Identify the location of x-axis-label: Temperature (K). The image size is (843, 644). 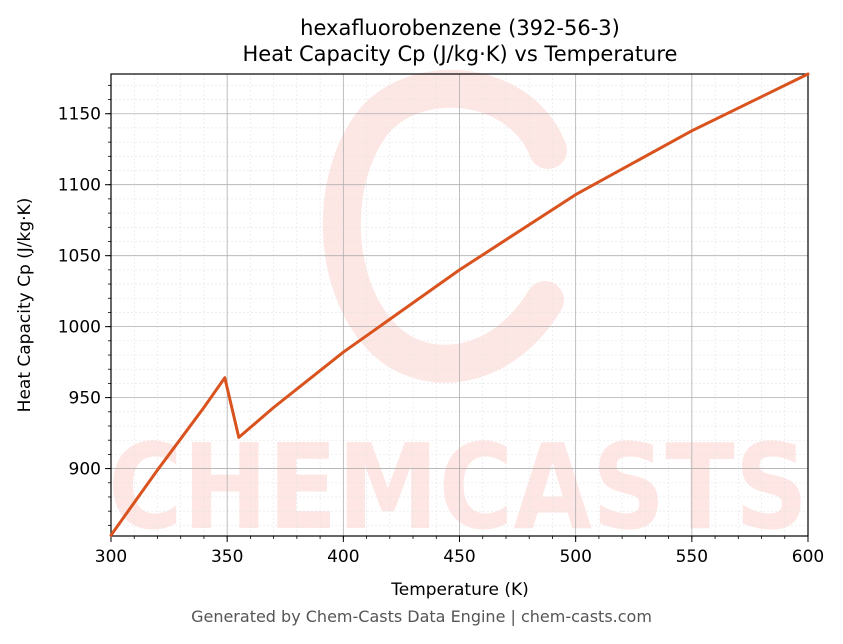
(459, 590).